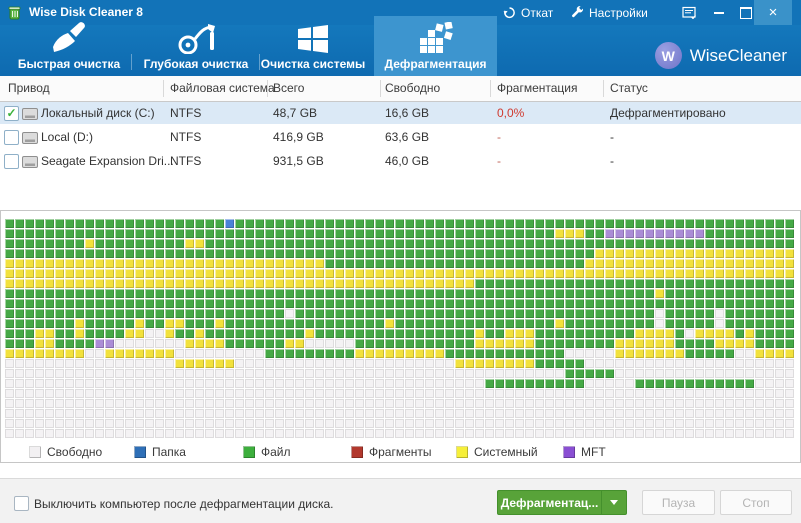 The height and width of the screenshot is (523, 801). What do you see at coordinates (11, 113) in the screenshot?
I see `drive-checkbox-checked: ✓` at bounding box center [11, 113].